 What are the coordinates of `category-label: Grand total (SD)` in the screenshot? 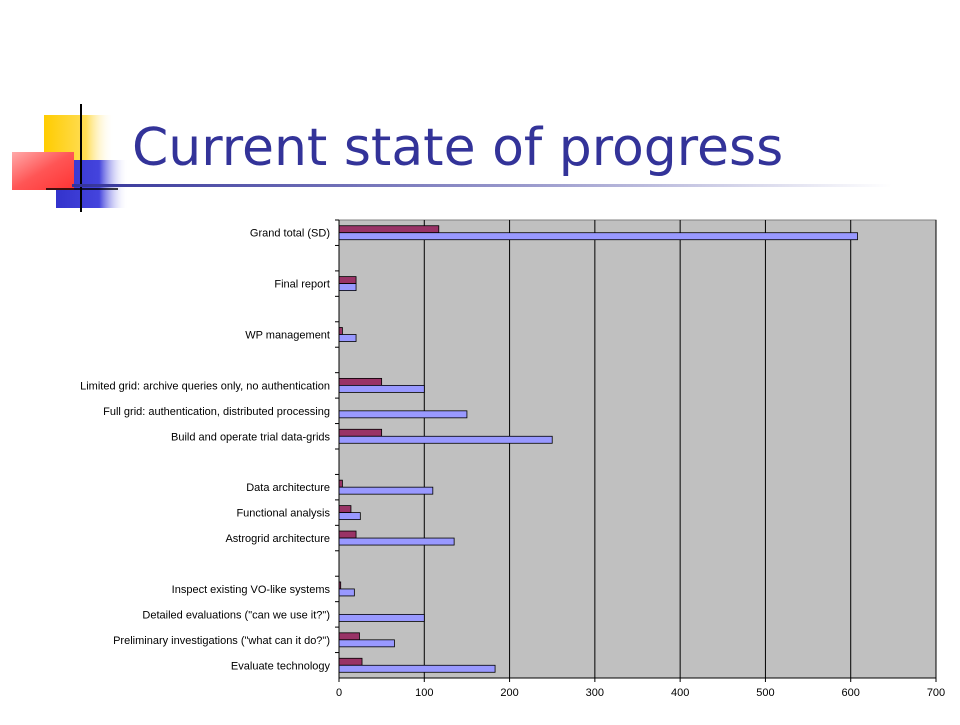 It's located at (290, 234).